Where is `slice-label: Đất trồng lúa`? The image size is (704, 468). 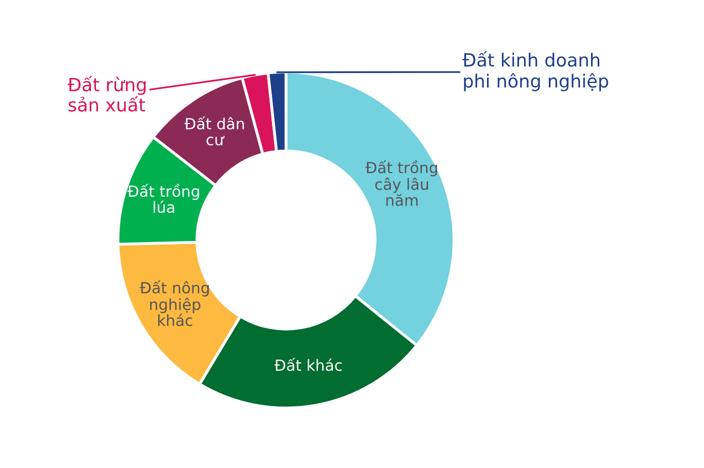 slice-label: Đất trồng lúa is located at coordinates (163, 198).